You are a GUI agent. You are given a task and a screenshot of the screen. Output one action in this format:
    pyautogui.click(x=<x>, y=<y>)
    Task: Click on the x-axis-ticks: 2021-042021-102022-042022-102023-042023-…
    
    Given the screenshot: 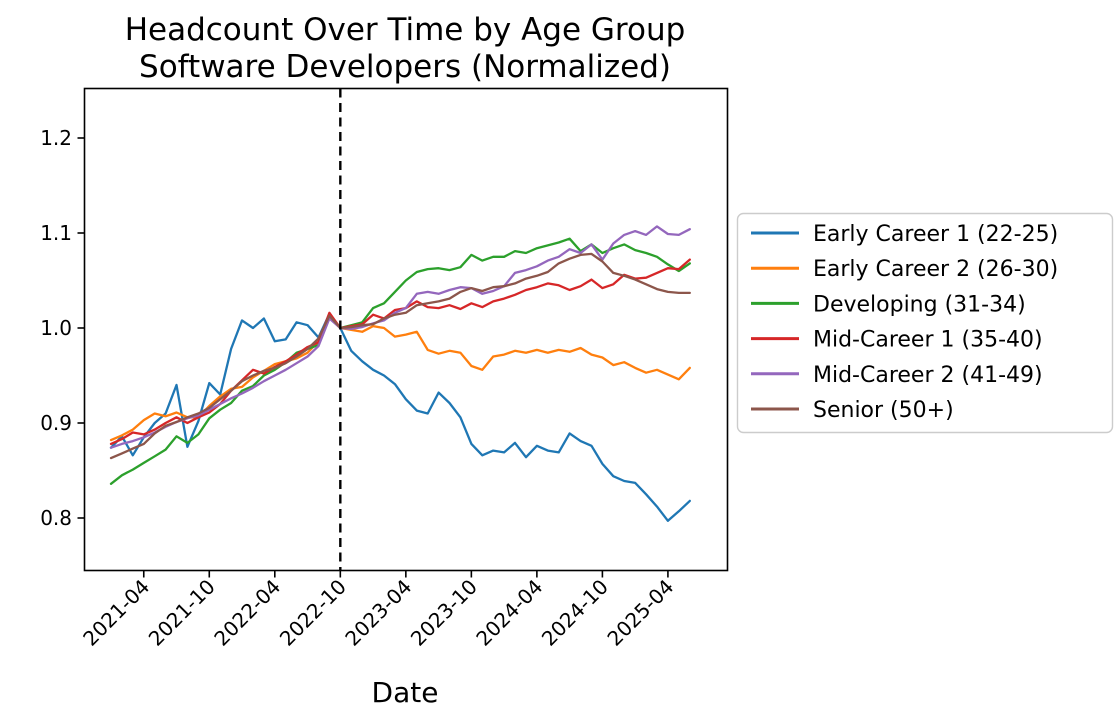 What is the action you would take?
    pyautogui.click(x=378, y=610)
    